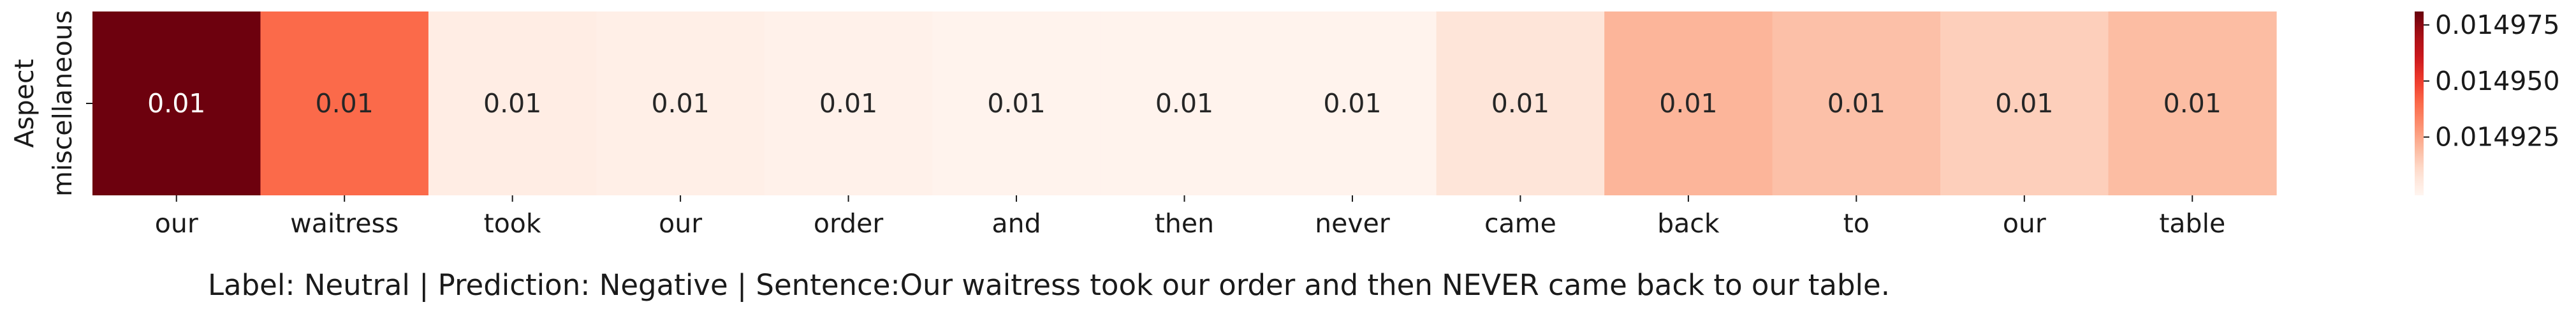  I want to click on x-tick-label: never, so click(1352, 223).